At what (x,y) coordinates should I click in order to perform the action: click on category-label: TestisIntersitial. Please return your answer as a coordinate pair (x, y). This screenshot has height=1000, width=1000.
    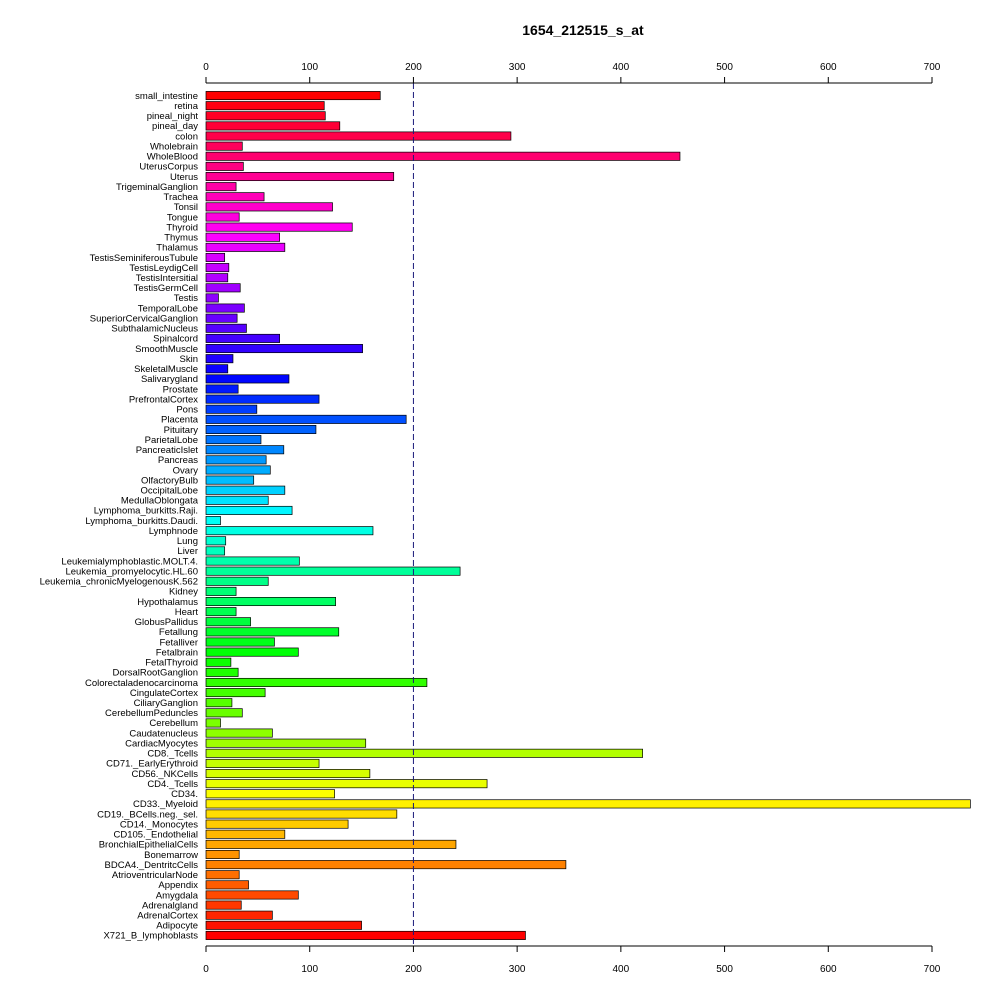
    Looking at the image, I should click on (167, 278).